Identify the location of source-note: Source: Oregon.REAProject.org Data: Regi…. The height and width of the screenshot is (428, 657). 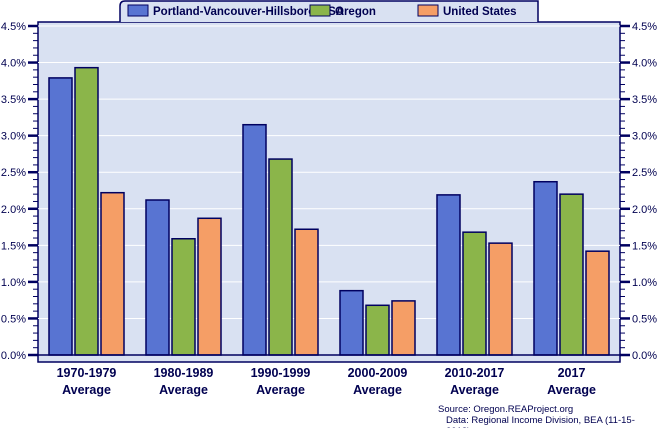
(538, 416).